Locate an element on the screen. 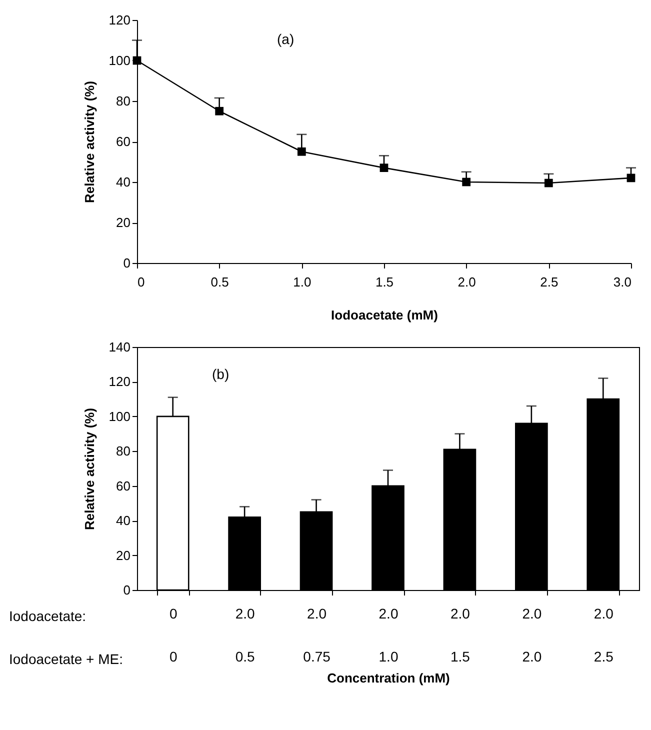 The image size is (651, 730). y-tick-label: 140 is located at coordinates (119, 347).